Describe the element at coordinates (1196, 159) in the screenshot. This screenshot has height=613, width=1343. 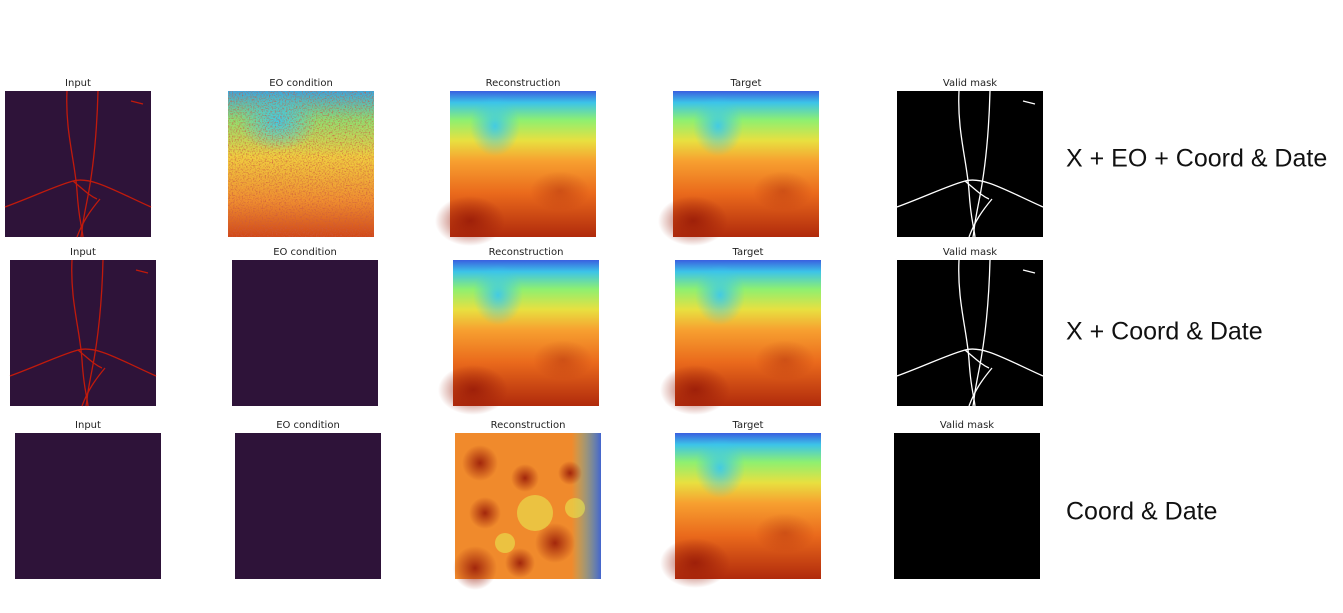
I see `row-label: X + EO + Coord & Date` at that location.